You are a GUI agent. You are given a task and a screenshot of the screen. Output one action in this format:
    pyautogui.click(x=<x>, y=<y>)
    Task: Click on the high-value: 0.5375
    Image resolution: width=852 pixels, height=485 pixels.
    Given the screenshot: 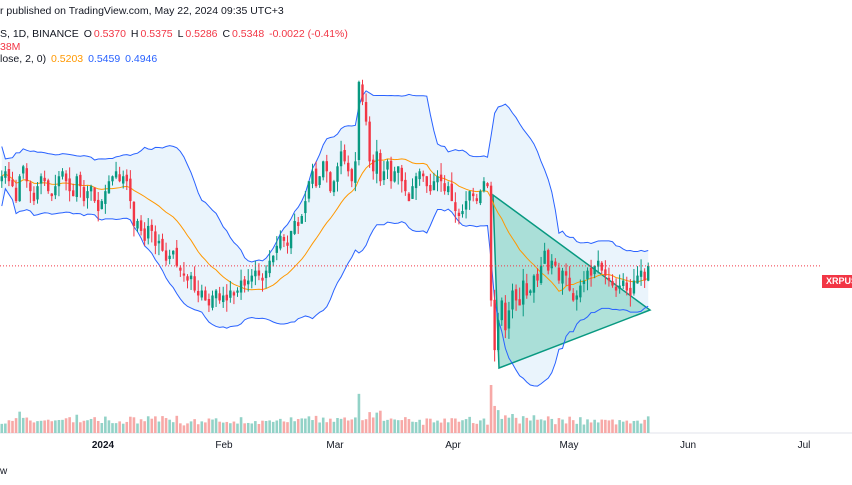 What is the action you would take?
    pyautogui.click(x=156, y=34)
    